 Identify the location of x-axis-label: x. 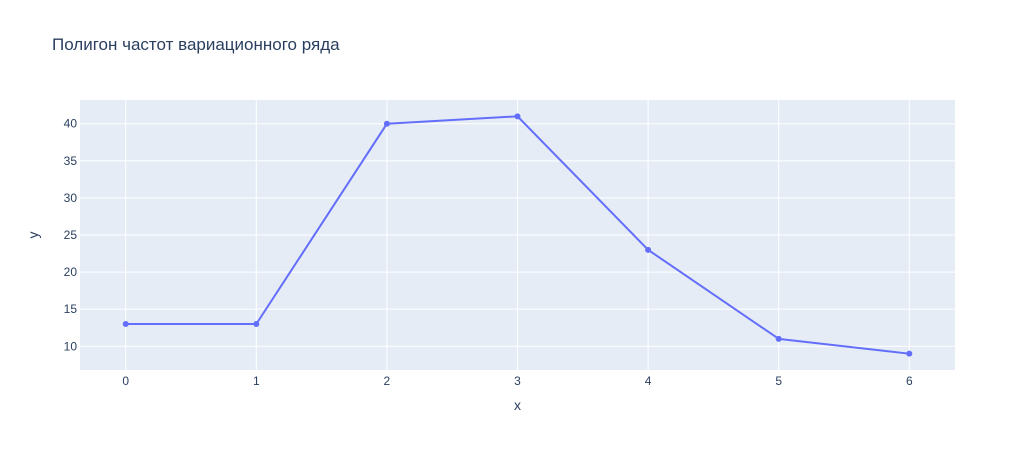
(517, 405).